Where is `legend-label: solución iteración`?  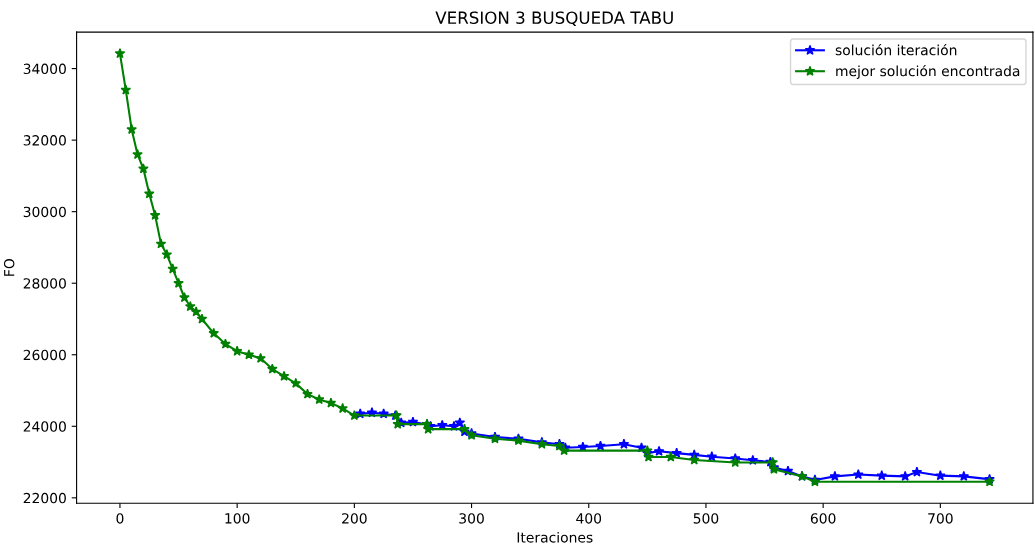
legend-label: solución iteración is located at coordinates (896, 50).